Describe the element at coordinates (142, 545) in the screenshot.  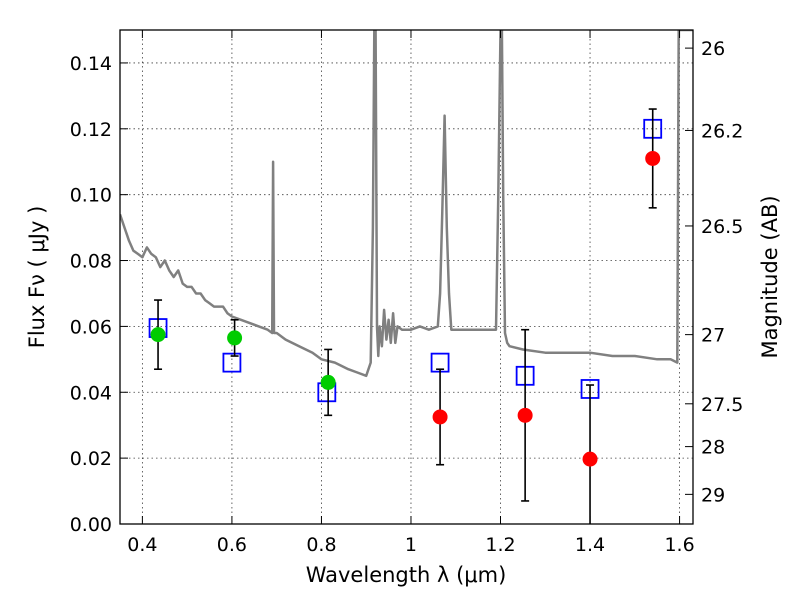
I see `x-tick-label: 0.4` at that location.